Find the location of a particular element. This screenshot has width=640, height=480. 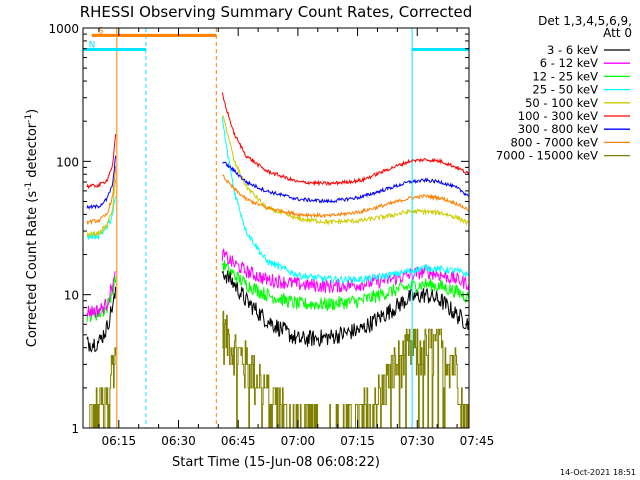

legend-label: 800 - 7000 keV is located at coordinates (554, 142).